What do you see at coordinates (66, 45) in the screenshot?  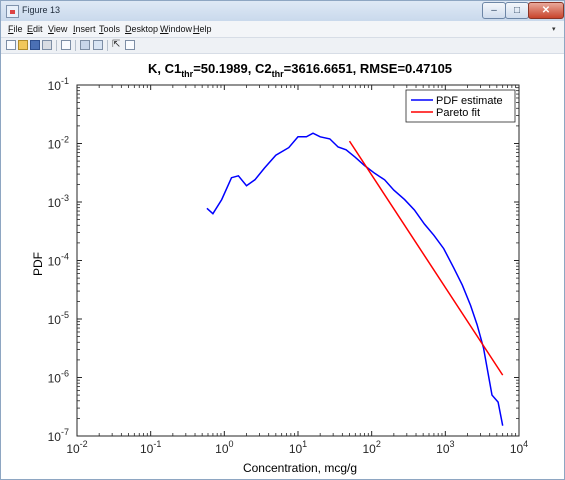 I see `print-preview-icon` at bounding box center [66, 45].